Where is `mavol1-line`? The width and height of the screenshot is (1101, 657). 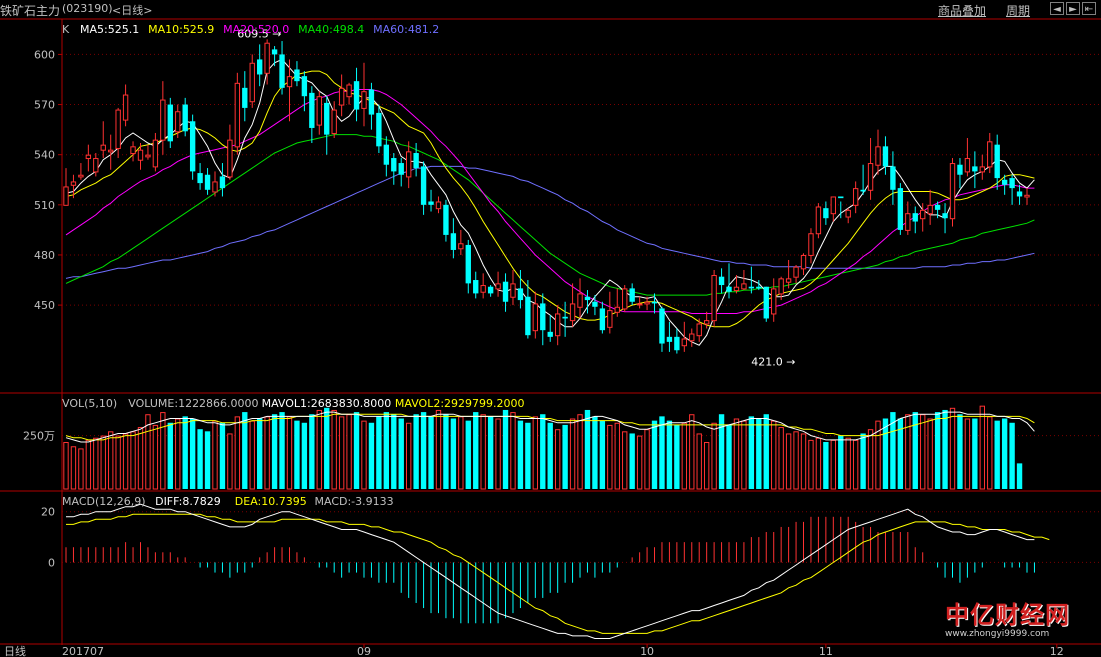 mavol1-line is located at coordinates (550, 427).